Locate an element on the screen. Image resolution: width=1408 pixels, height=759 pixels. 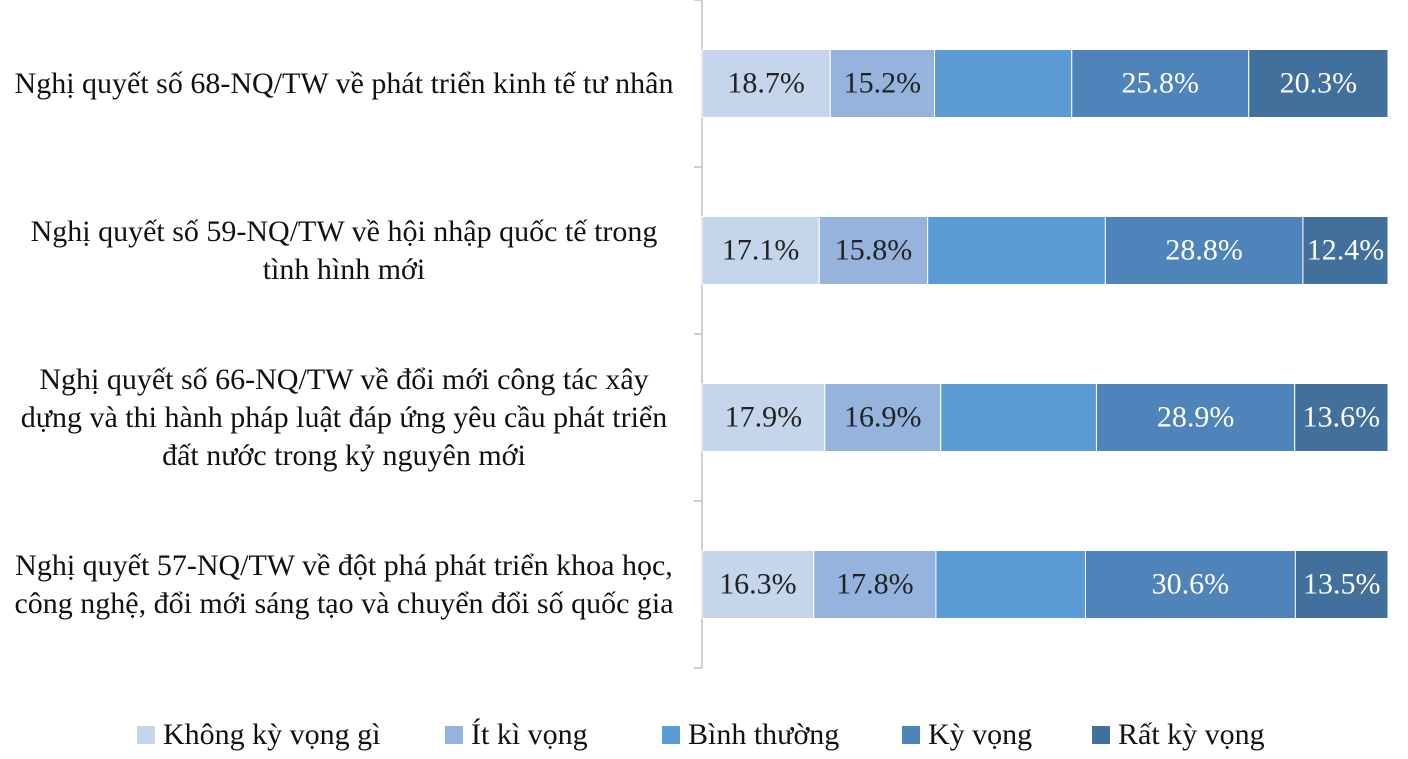
value-label: 28.9% is located at coordinates (1196, 416).